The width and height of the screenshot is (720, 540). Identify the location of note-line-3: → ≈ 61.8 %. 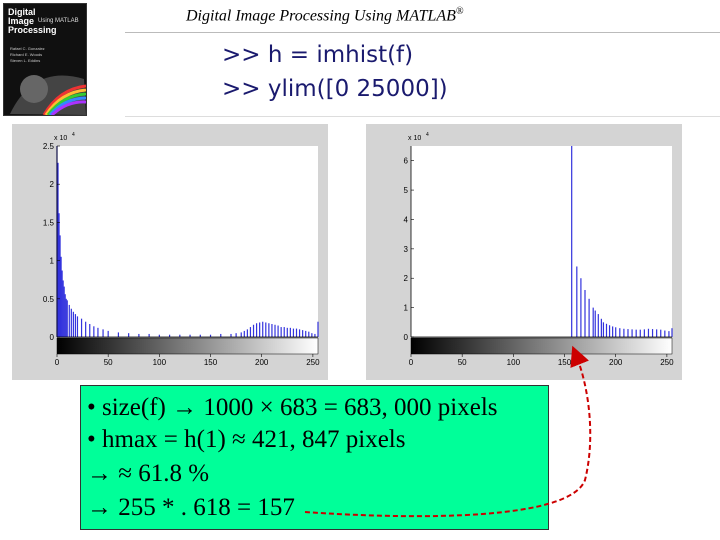
(148, 473).